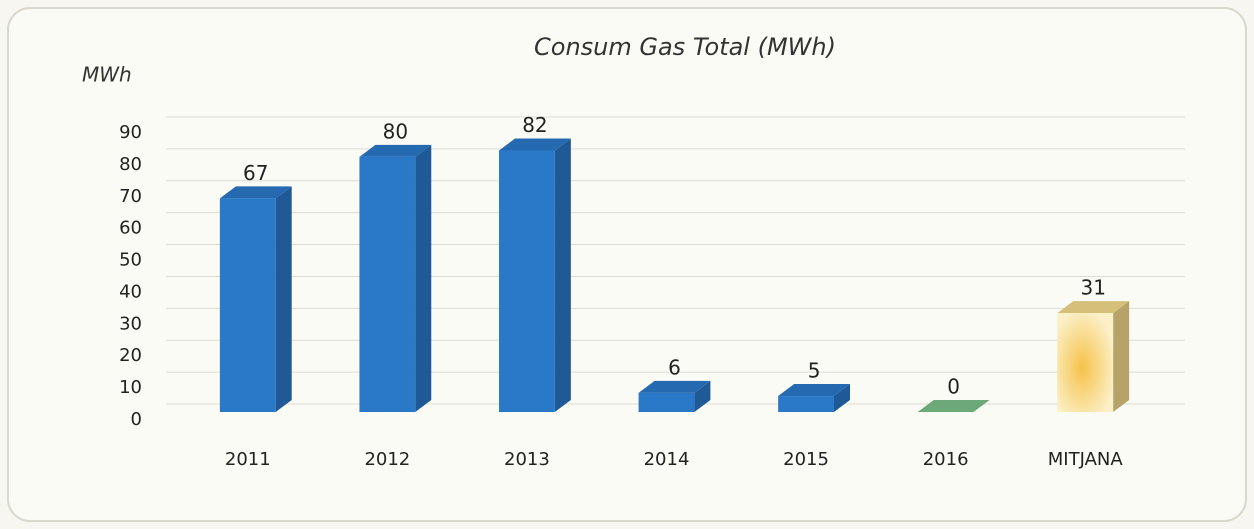  Describe the element at coordinates (1086, 459) in the screenshot. I see `x-tick-label: MITJANA` at that location.